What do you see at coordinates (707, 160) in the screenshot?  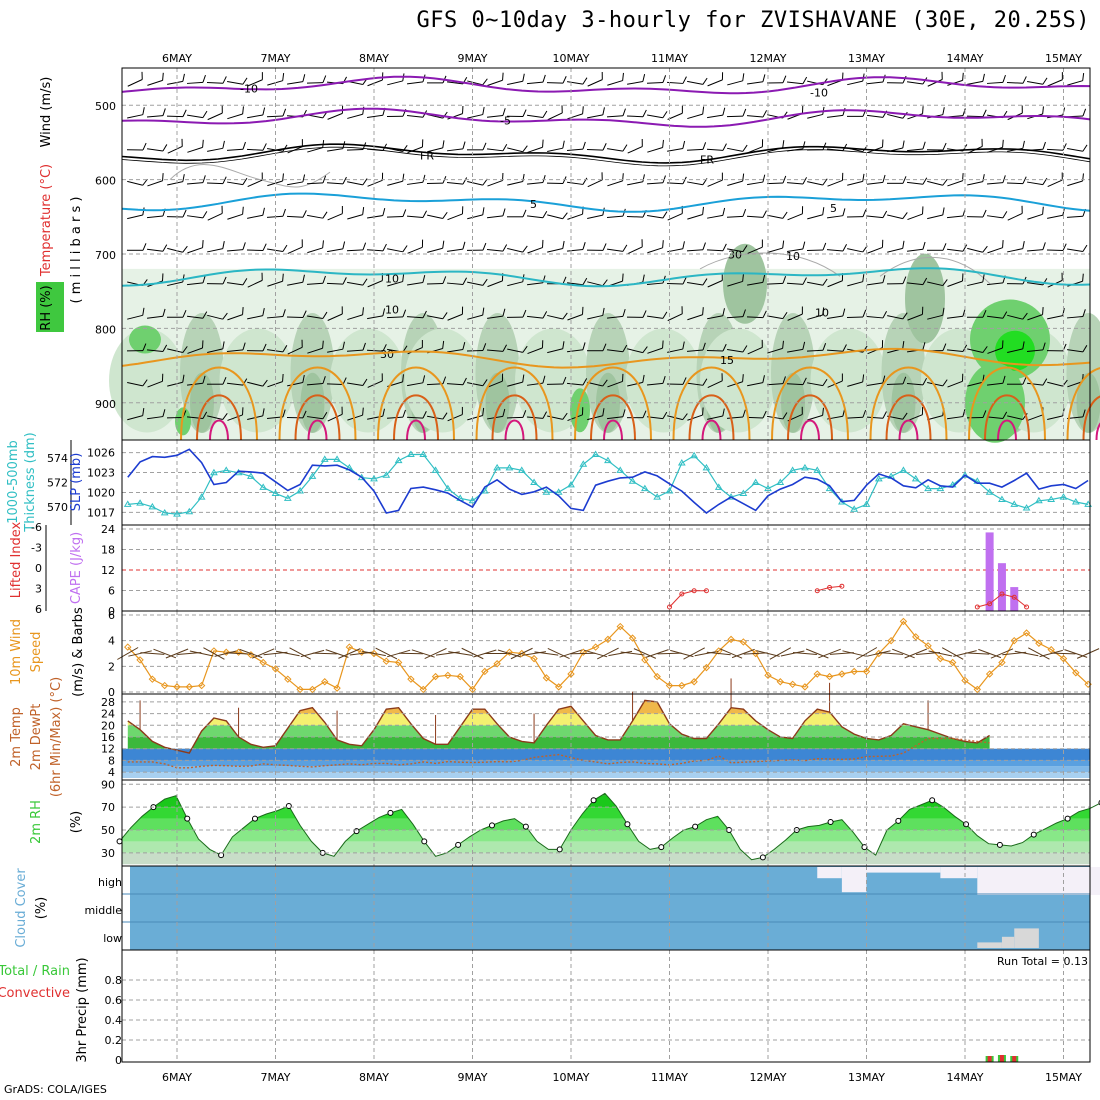 I see `isotherm-label: FR` at bounding box center [707, 160].